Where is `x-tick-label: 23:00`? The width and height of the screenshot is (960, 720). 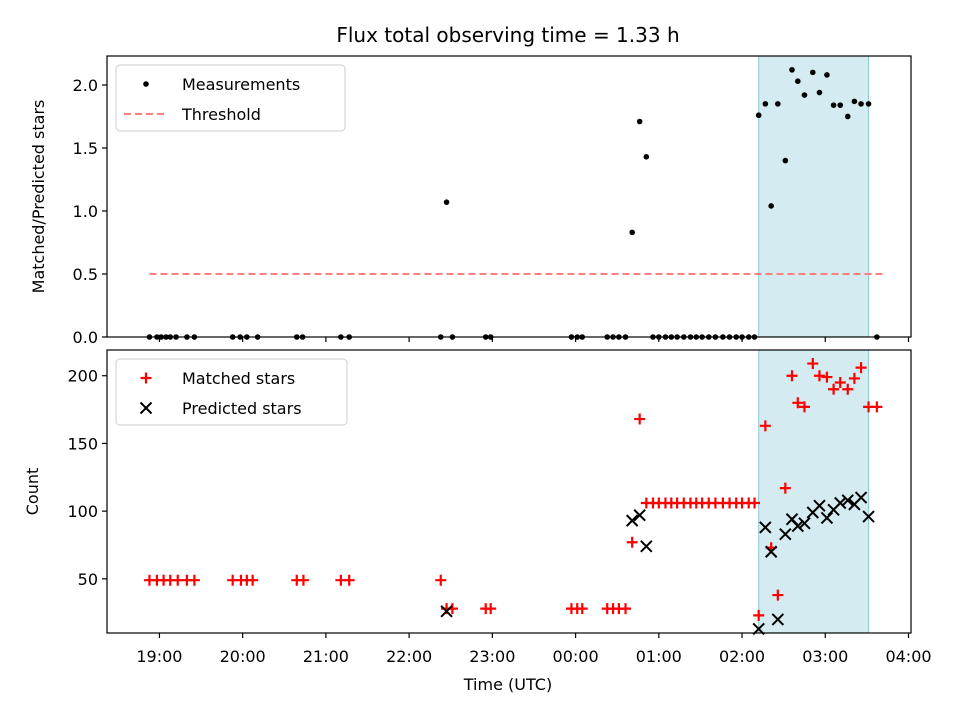
x-tick-label: 23:00 is located at coordinates (492, 656).